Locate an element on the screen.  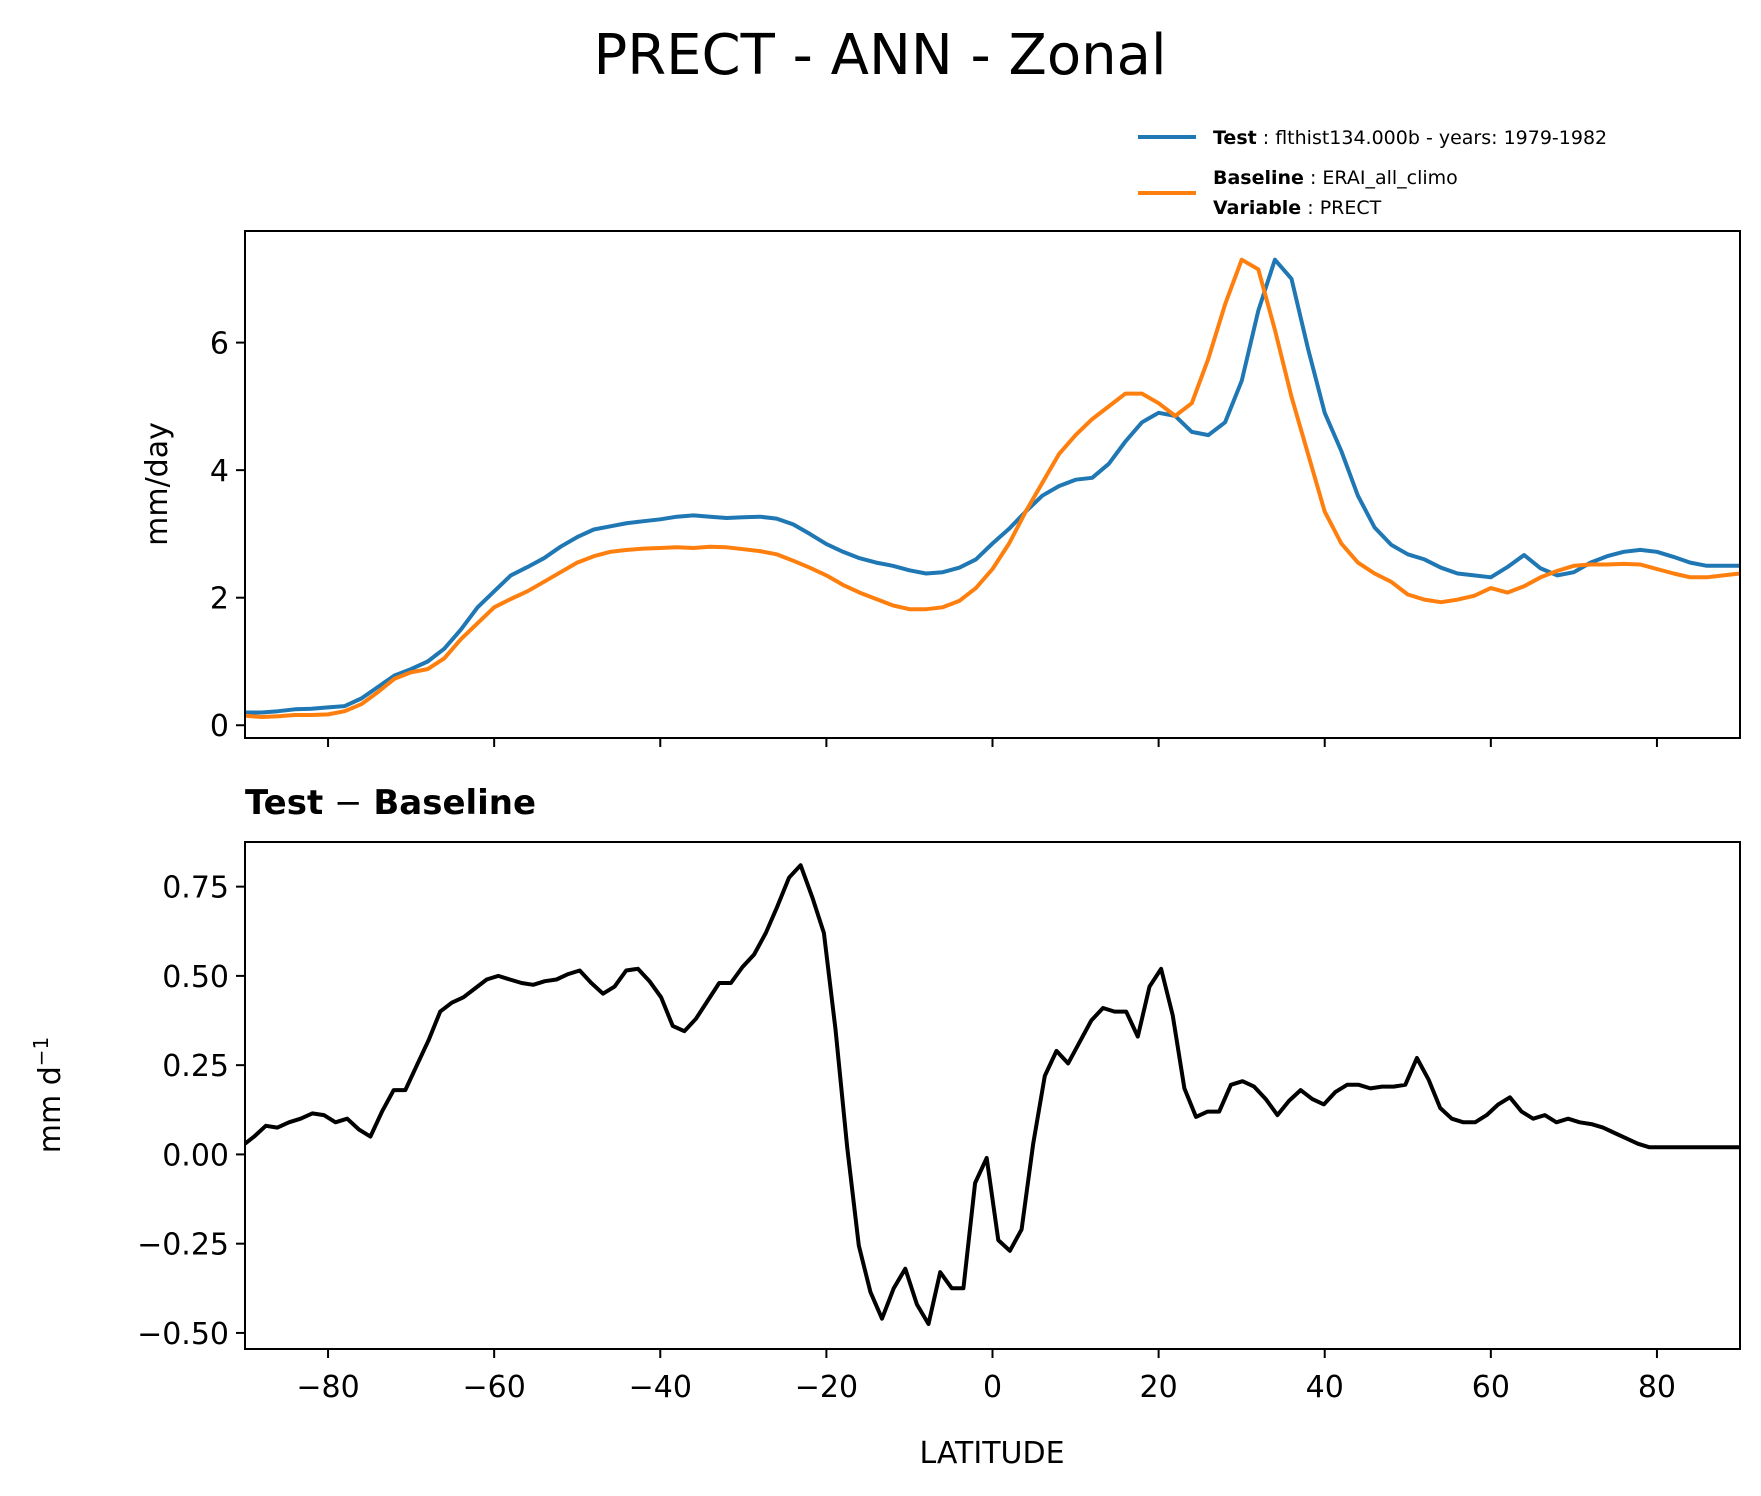
bottom-y-tick-label: 0.75 is located at coordinates (195, 888).